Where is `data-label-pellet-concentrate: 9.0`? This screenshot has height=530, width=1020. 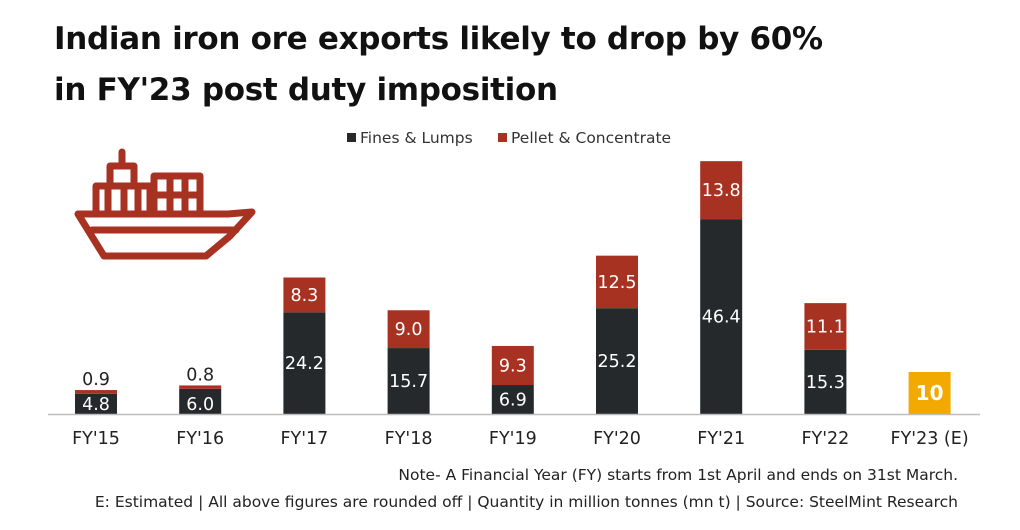 data-label-pellet-concentrate: 9.0 is located at coordinates (409, 330).